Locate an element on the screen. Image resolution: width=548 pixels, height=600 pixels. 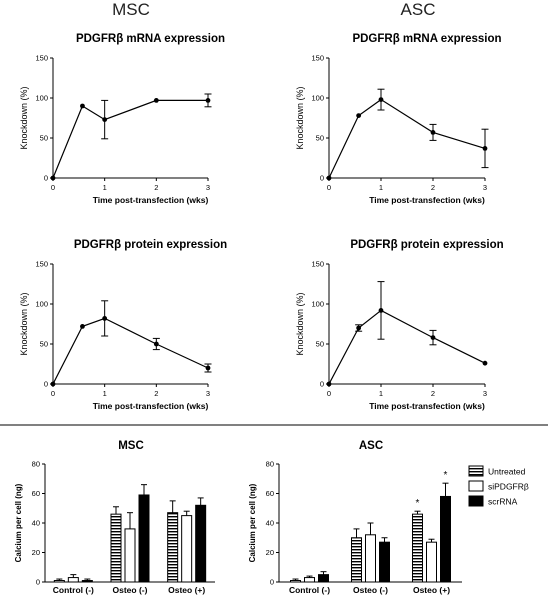
y-tick-label: 80 is located at coordinates (36, 464).